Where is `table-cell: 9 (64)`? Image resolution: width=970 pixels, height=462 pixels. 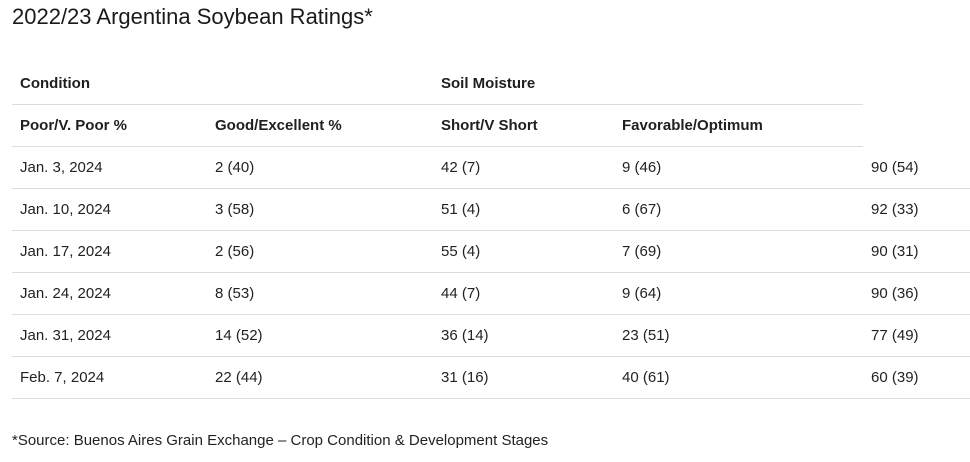
table-cell: 9 (64) is located at coordinates (642, 293).